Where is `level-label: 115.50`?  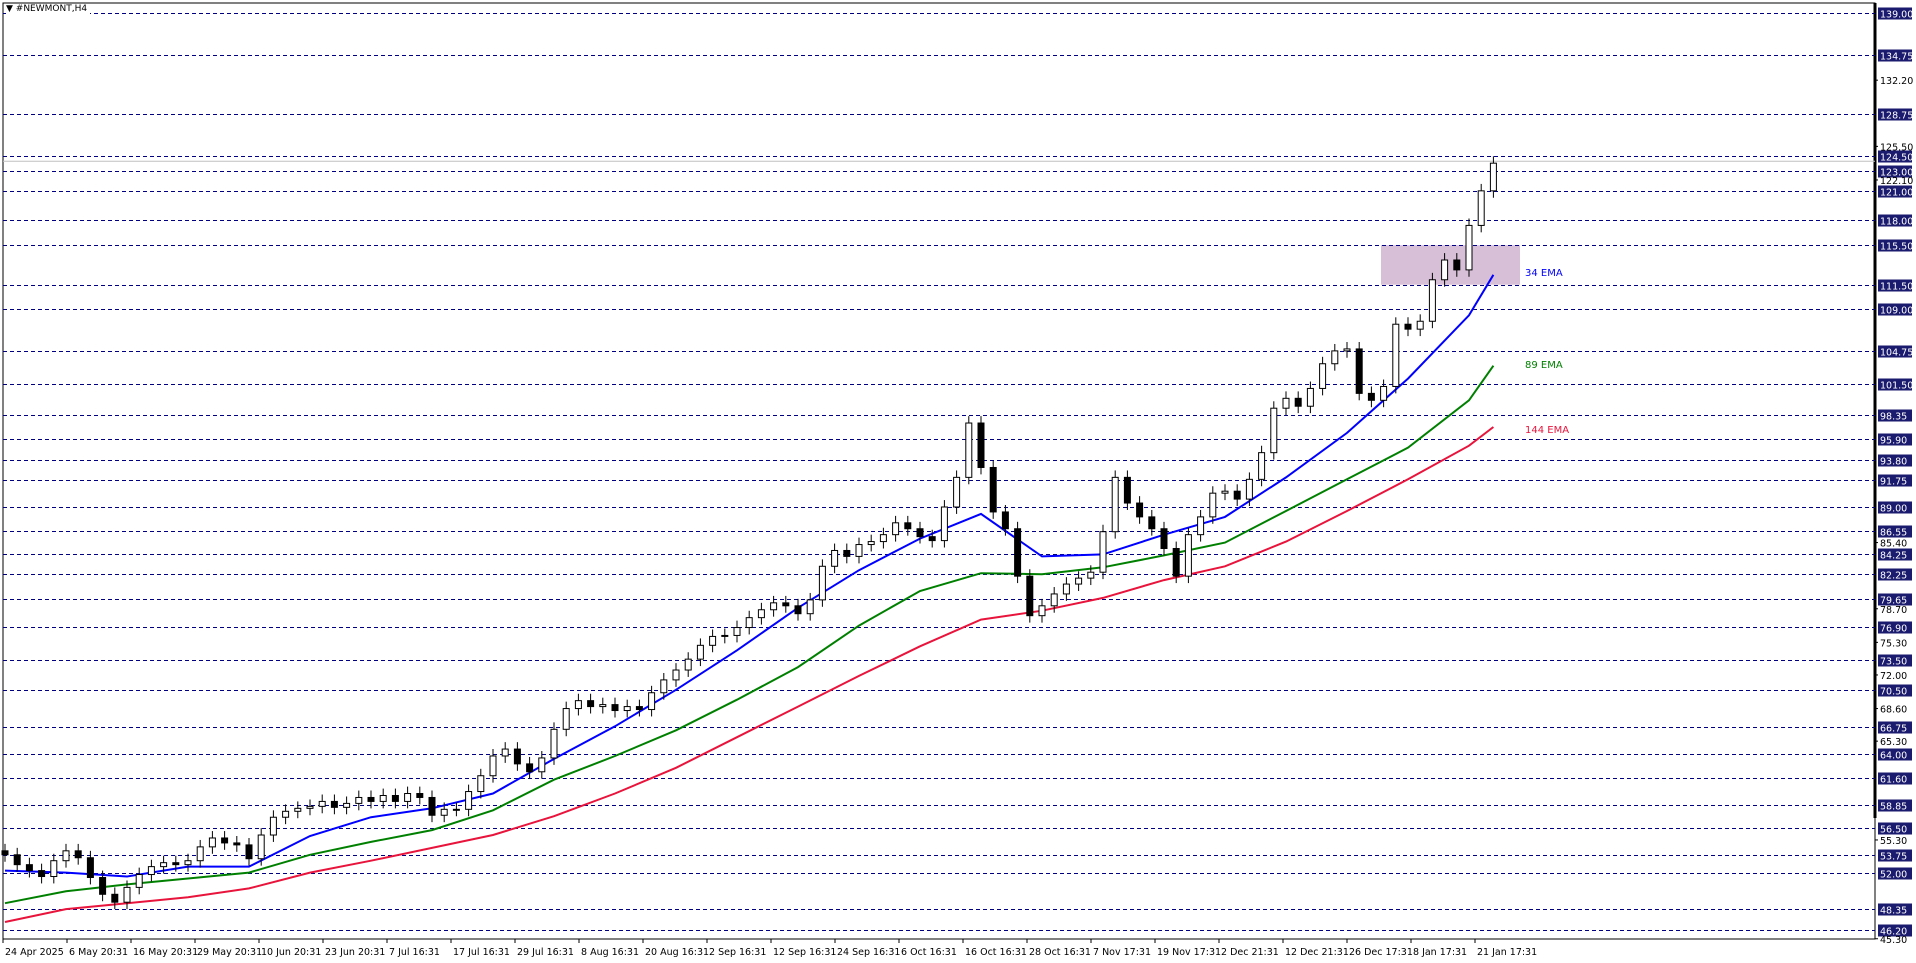
level-label: 115.50 is located at coordinates (1896, 247).